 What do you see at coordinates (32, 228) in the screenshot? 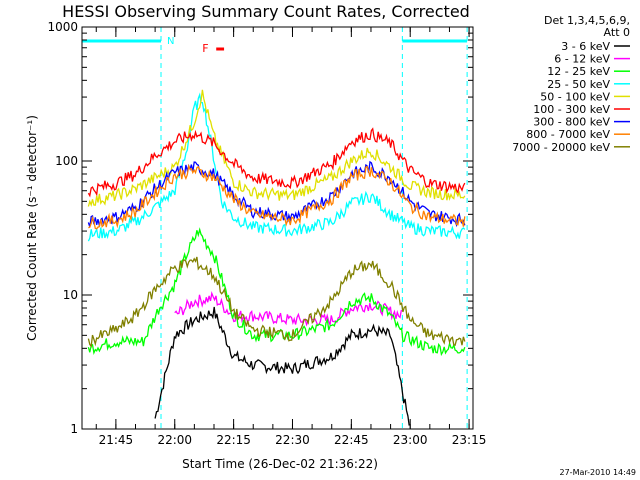
I see `y-axis-label: Corrected Count Rate (s⁻¹ detector⁻¹)` at bounding box center [32, 228].